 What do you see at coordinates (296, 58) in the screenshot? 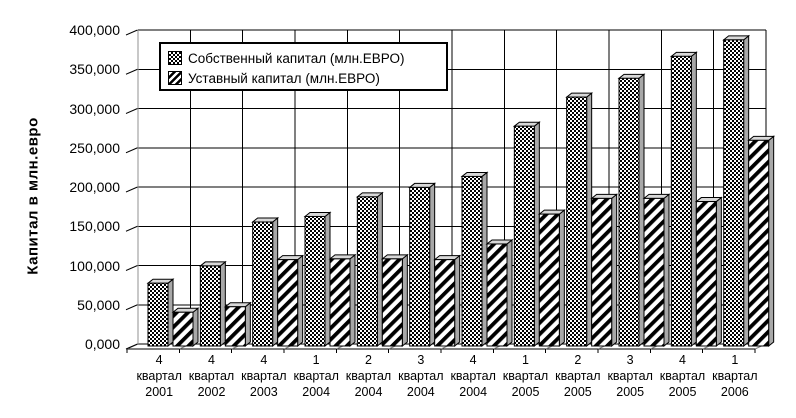
I see `legend-label-own-capital: Собственный капитал (млн.ЕВРО)` at bounding box center [296, 58].